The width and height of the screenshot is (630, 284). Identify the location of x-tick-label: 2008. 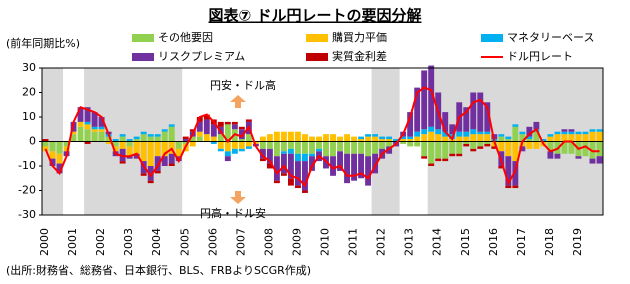
(268, 242).